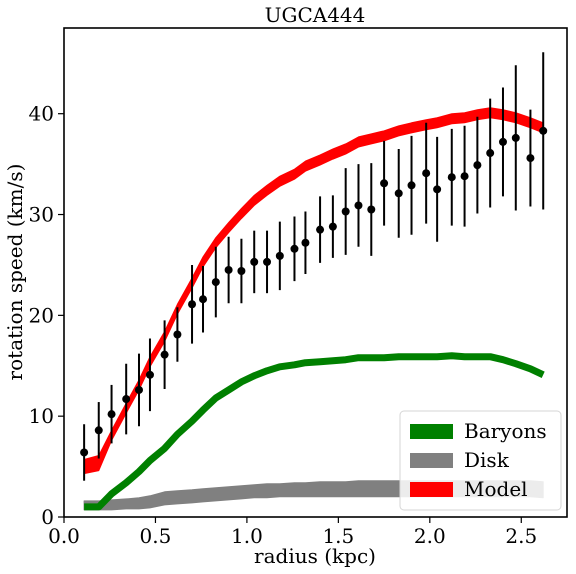 The image size is (576, 574). What do you see at coordinates (487, 460) in the screenshot?
I see `legend-label-disk: Disk` at bounding box center [487, 460].